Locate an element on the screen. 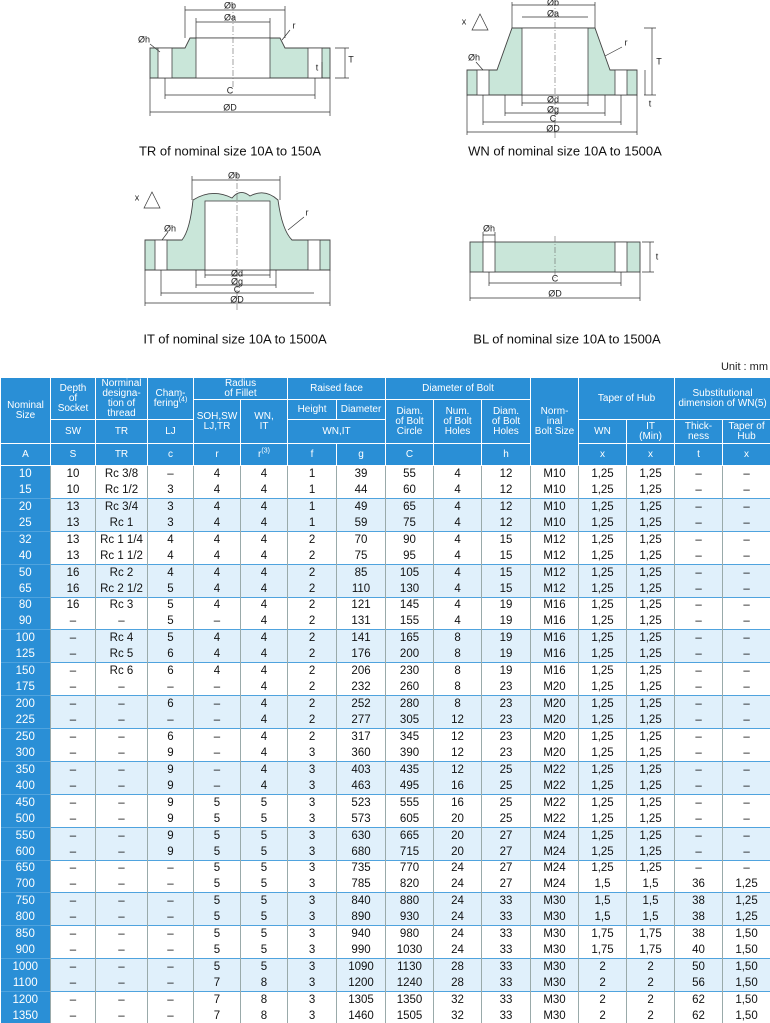 This screenshot has height=1023, width=770. cell: 155 is located at coordinates (410, 621).